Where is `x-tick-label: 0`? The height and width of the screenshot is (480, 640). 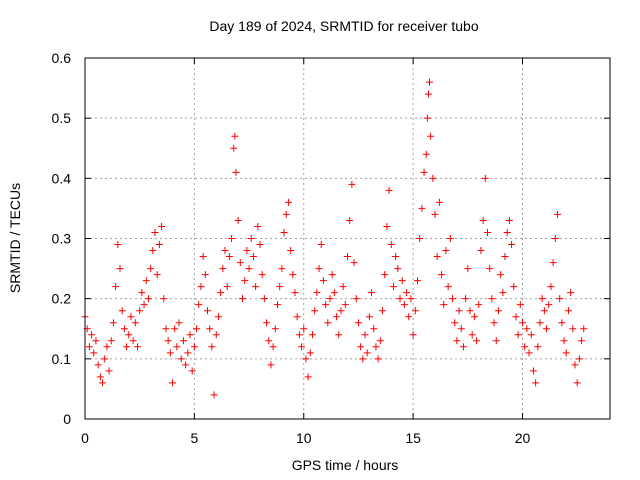 x-tick-label: 0 is located at coordinates (85, 438).